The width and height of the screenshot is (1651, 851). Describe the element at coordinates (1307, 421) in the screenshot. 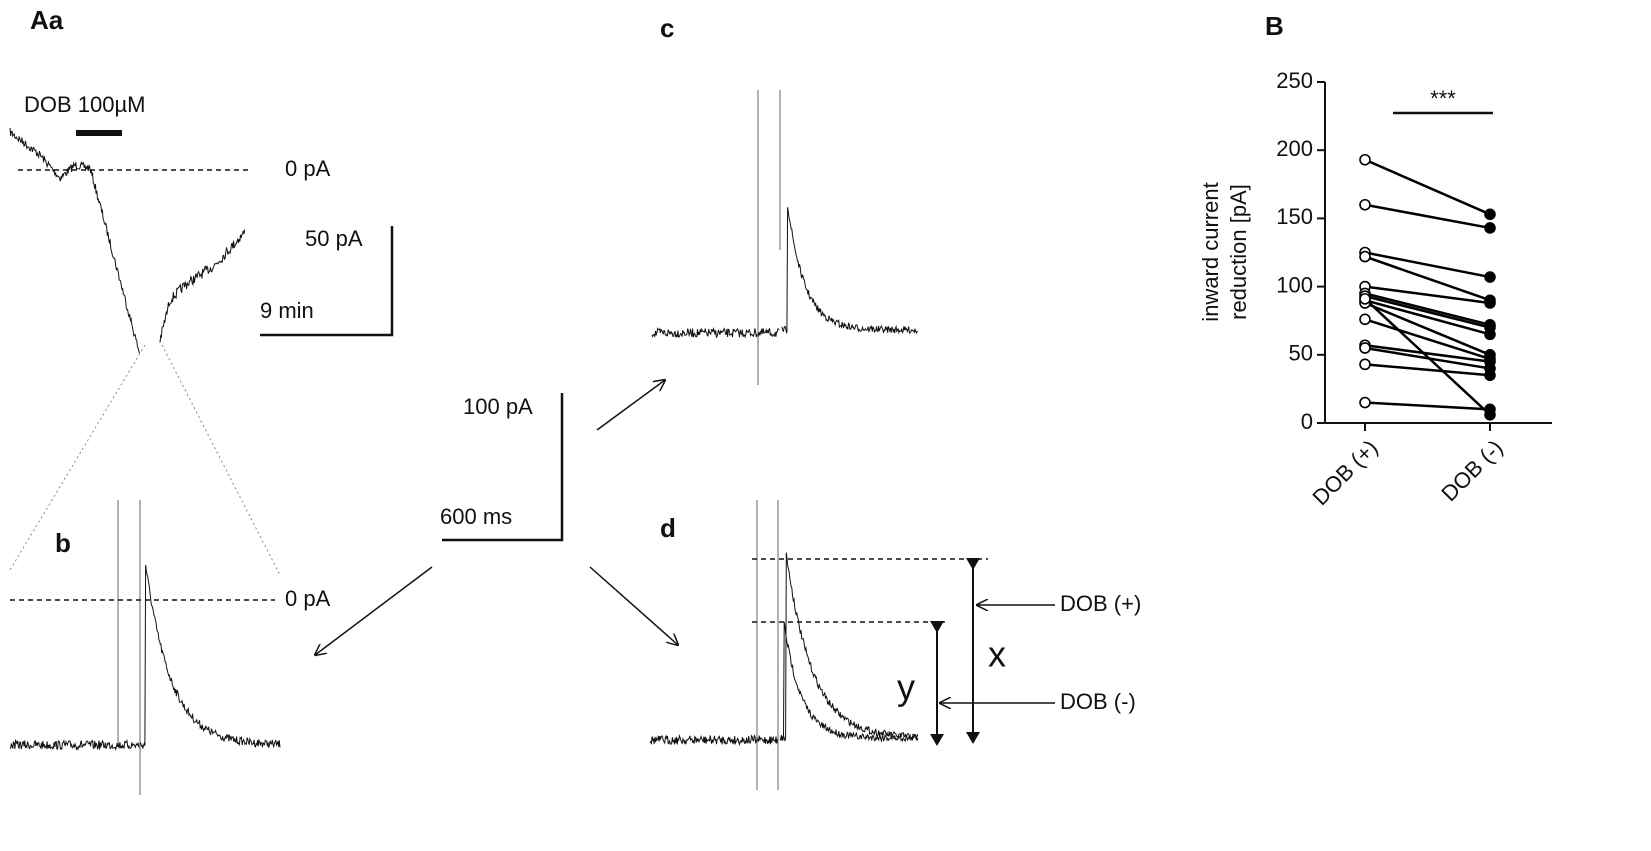

I see `y-tick-label: 0` at that location.